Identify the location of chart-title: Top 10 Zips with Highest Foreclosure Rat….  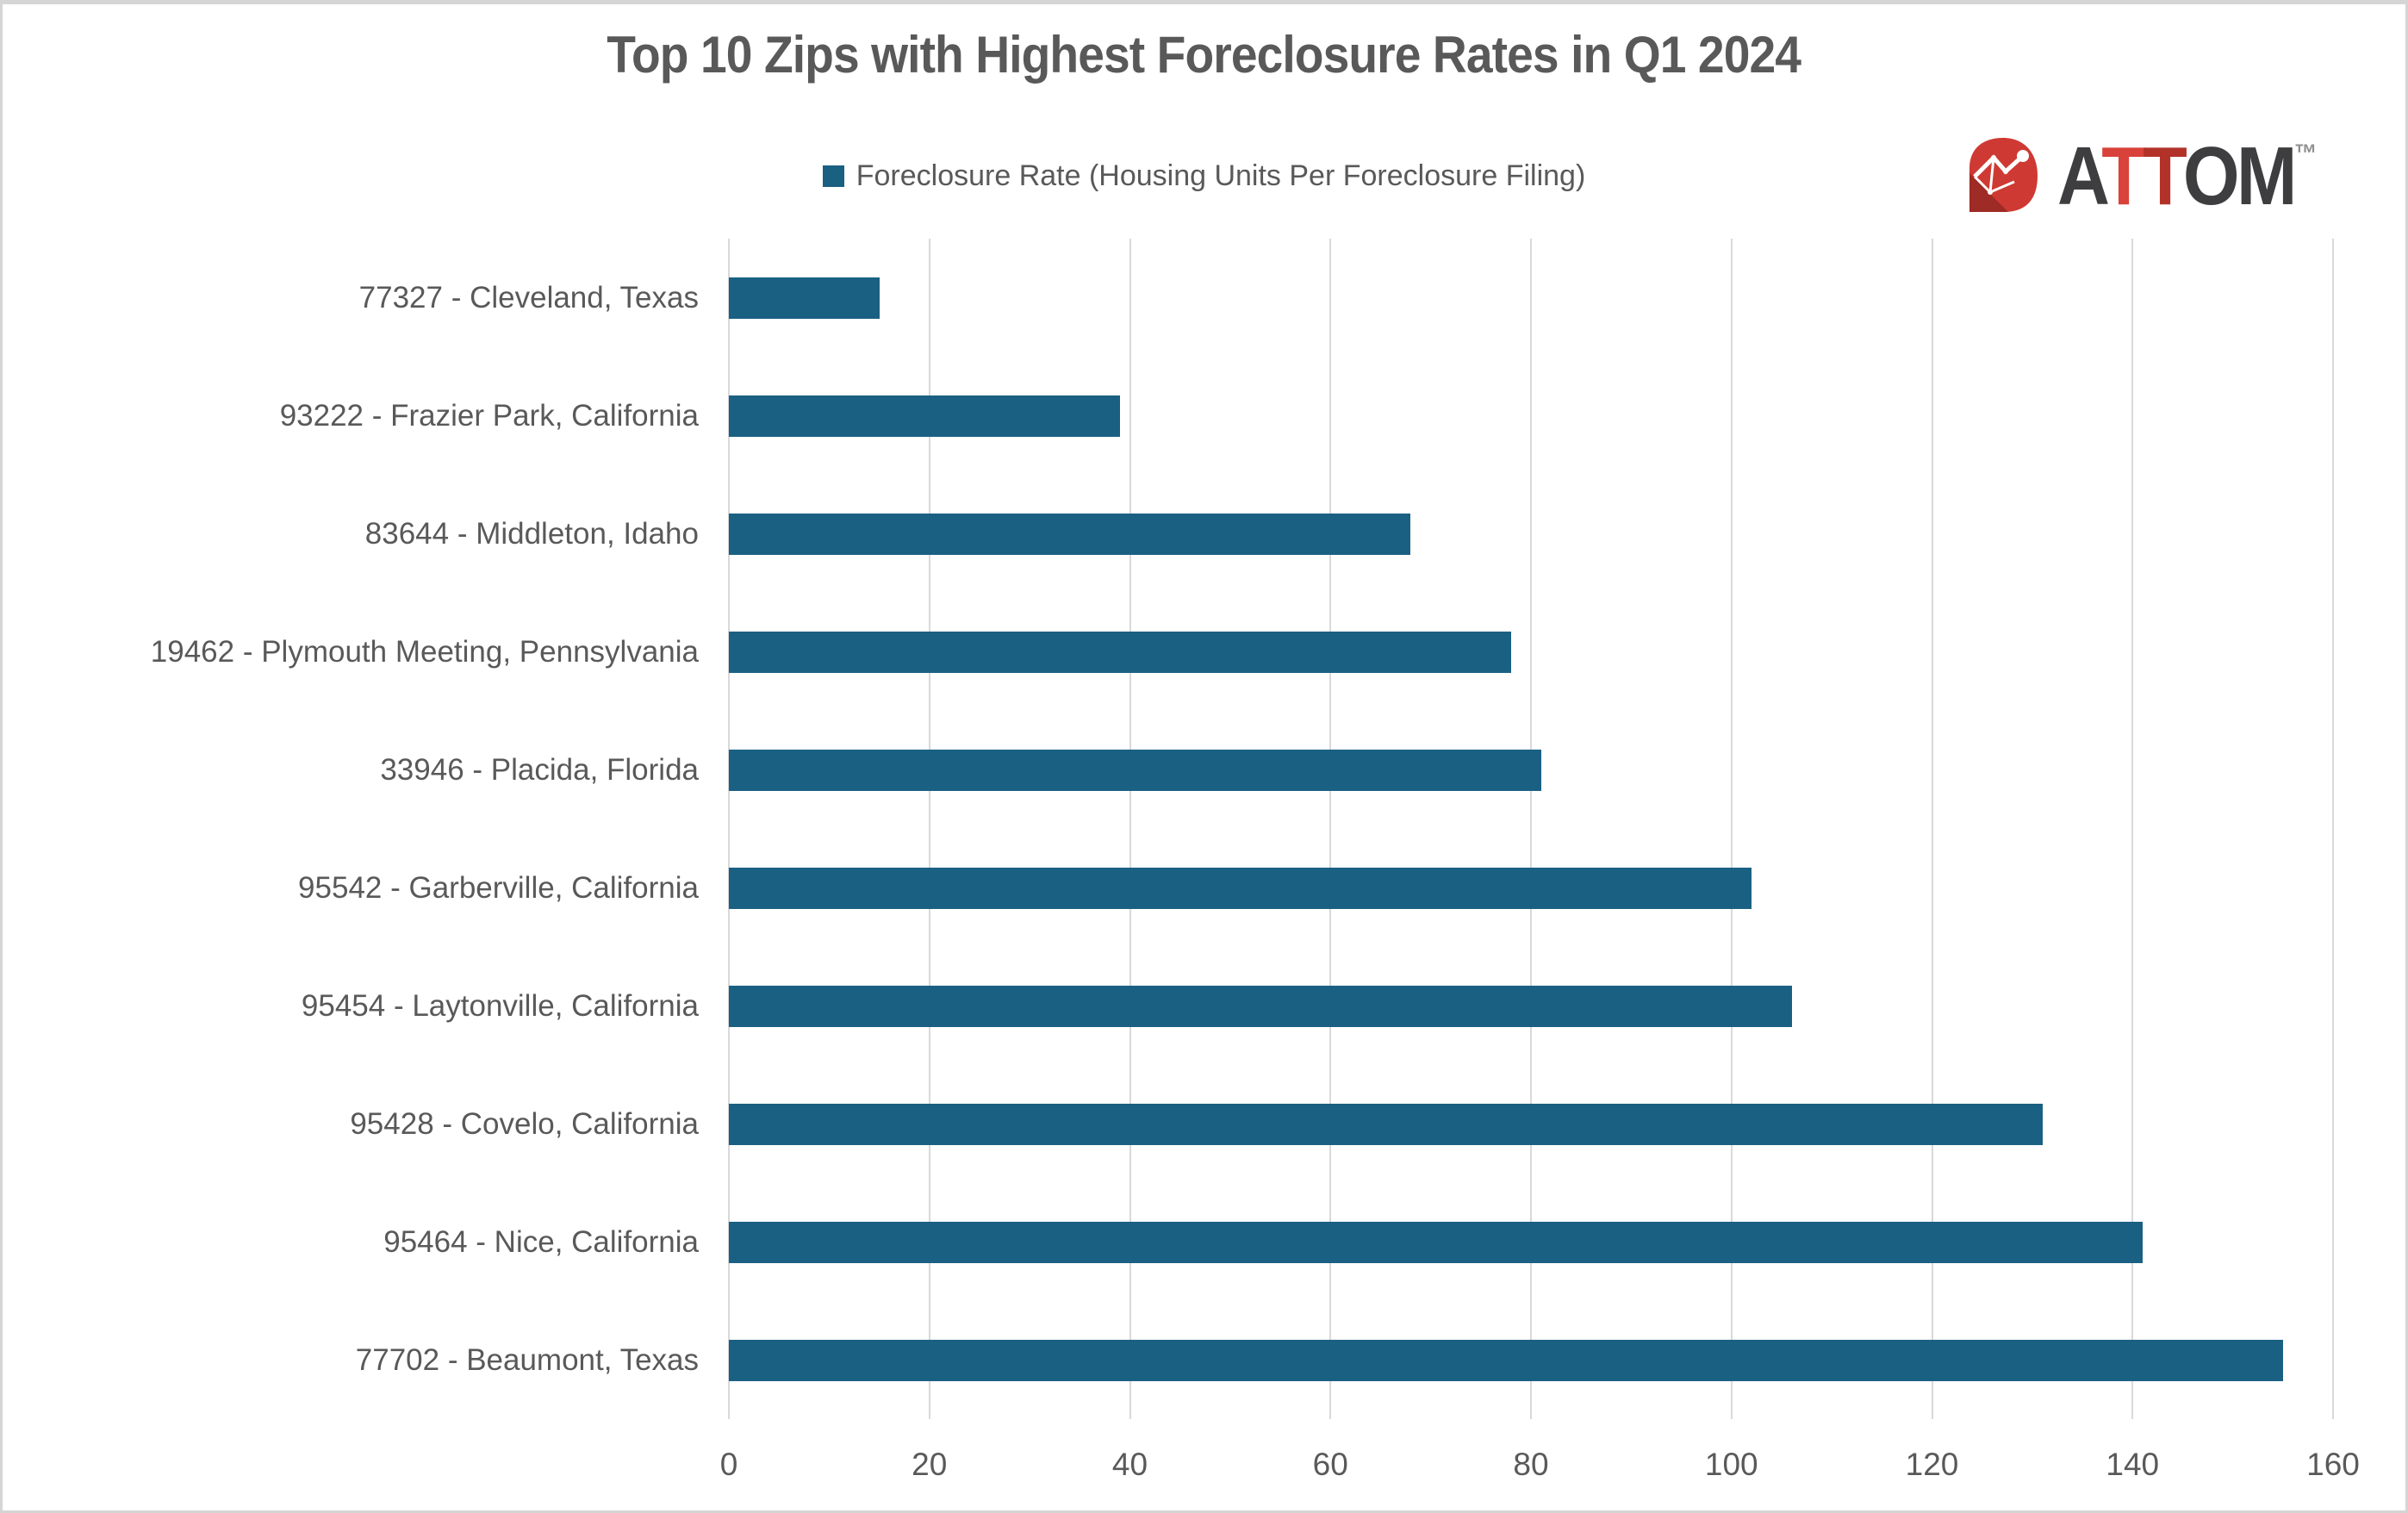
(1204, 54).